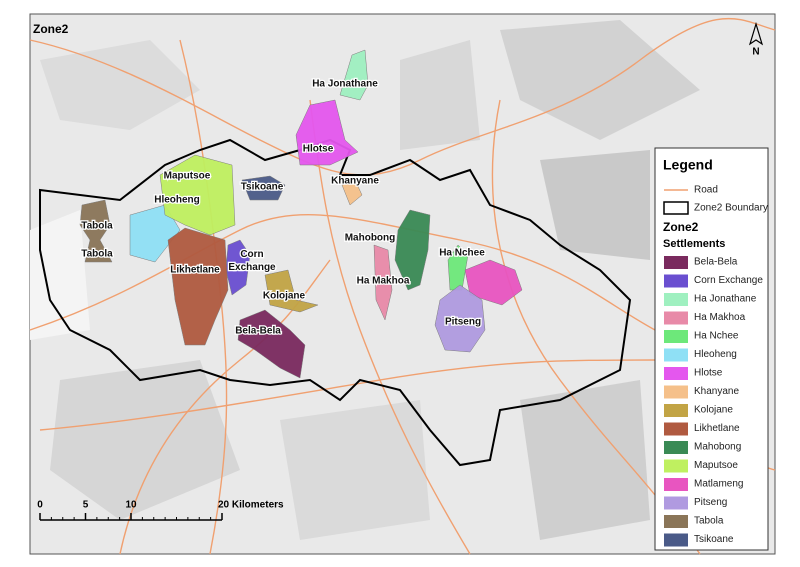  Describe the element at coordinates (710, 502) in the screenshot. I see `legend-item: Pitseng` at that location.